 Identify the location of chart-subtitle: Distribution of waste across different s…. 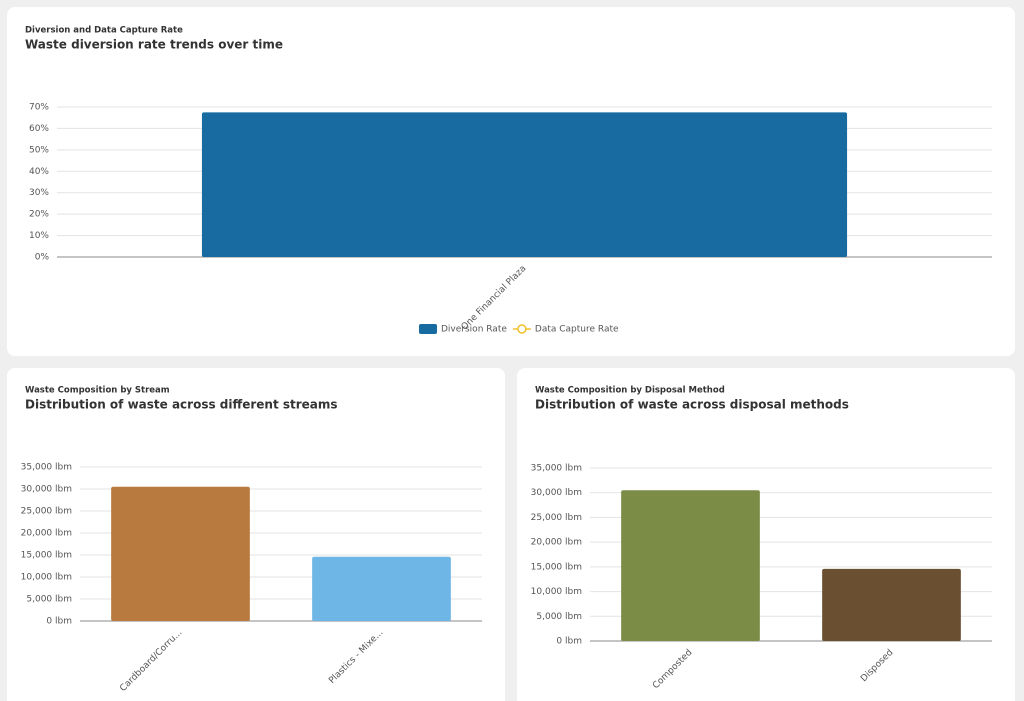
(181, 405).